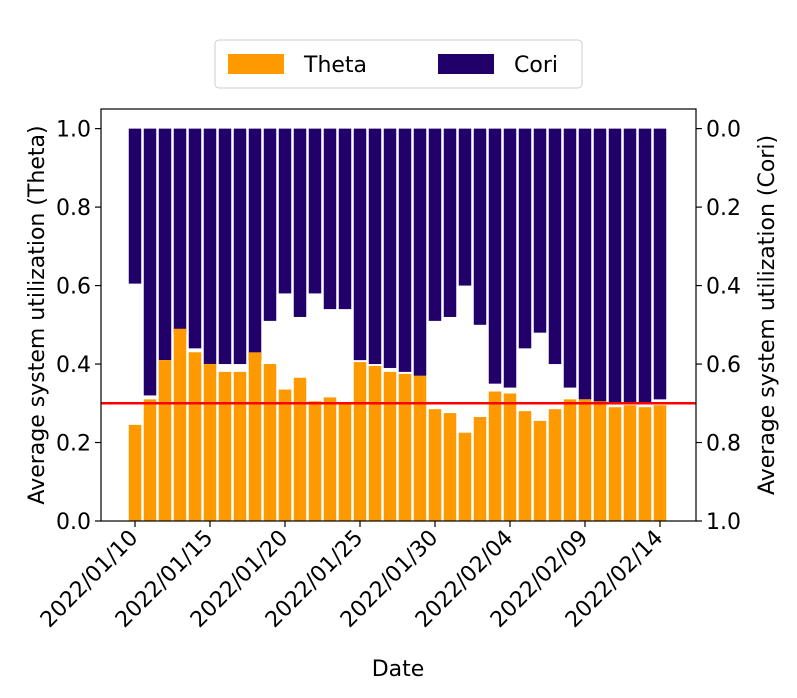  What do you see at coordinates (73, 522) in the screenshot?
I see `left-tick-label: 0.0` at bounding box center [73, 522].